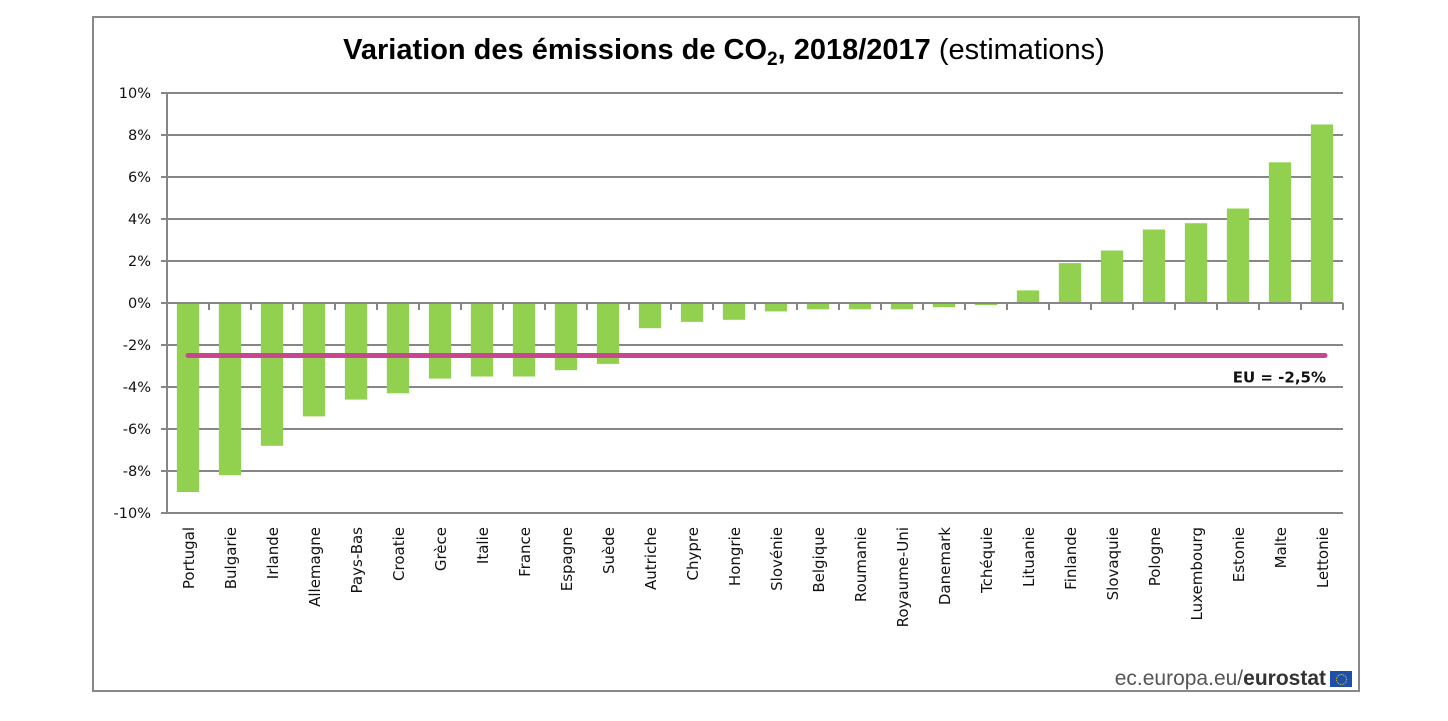  What do you see at coordinates (1029, 557) in the screenshot?
I see `x-tick-label: Lituanie` at bounding box center [1029, 557].